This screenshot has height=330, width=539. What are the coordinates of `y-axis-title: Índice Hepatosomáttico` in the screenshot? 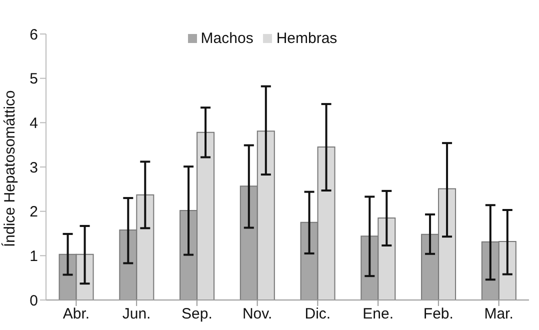 It's located at (9, 168).